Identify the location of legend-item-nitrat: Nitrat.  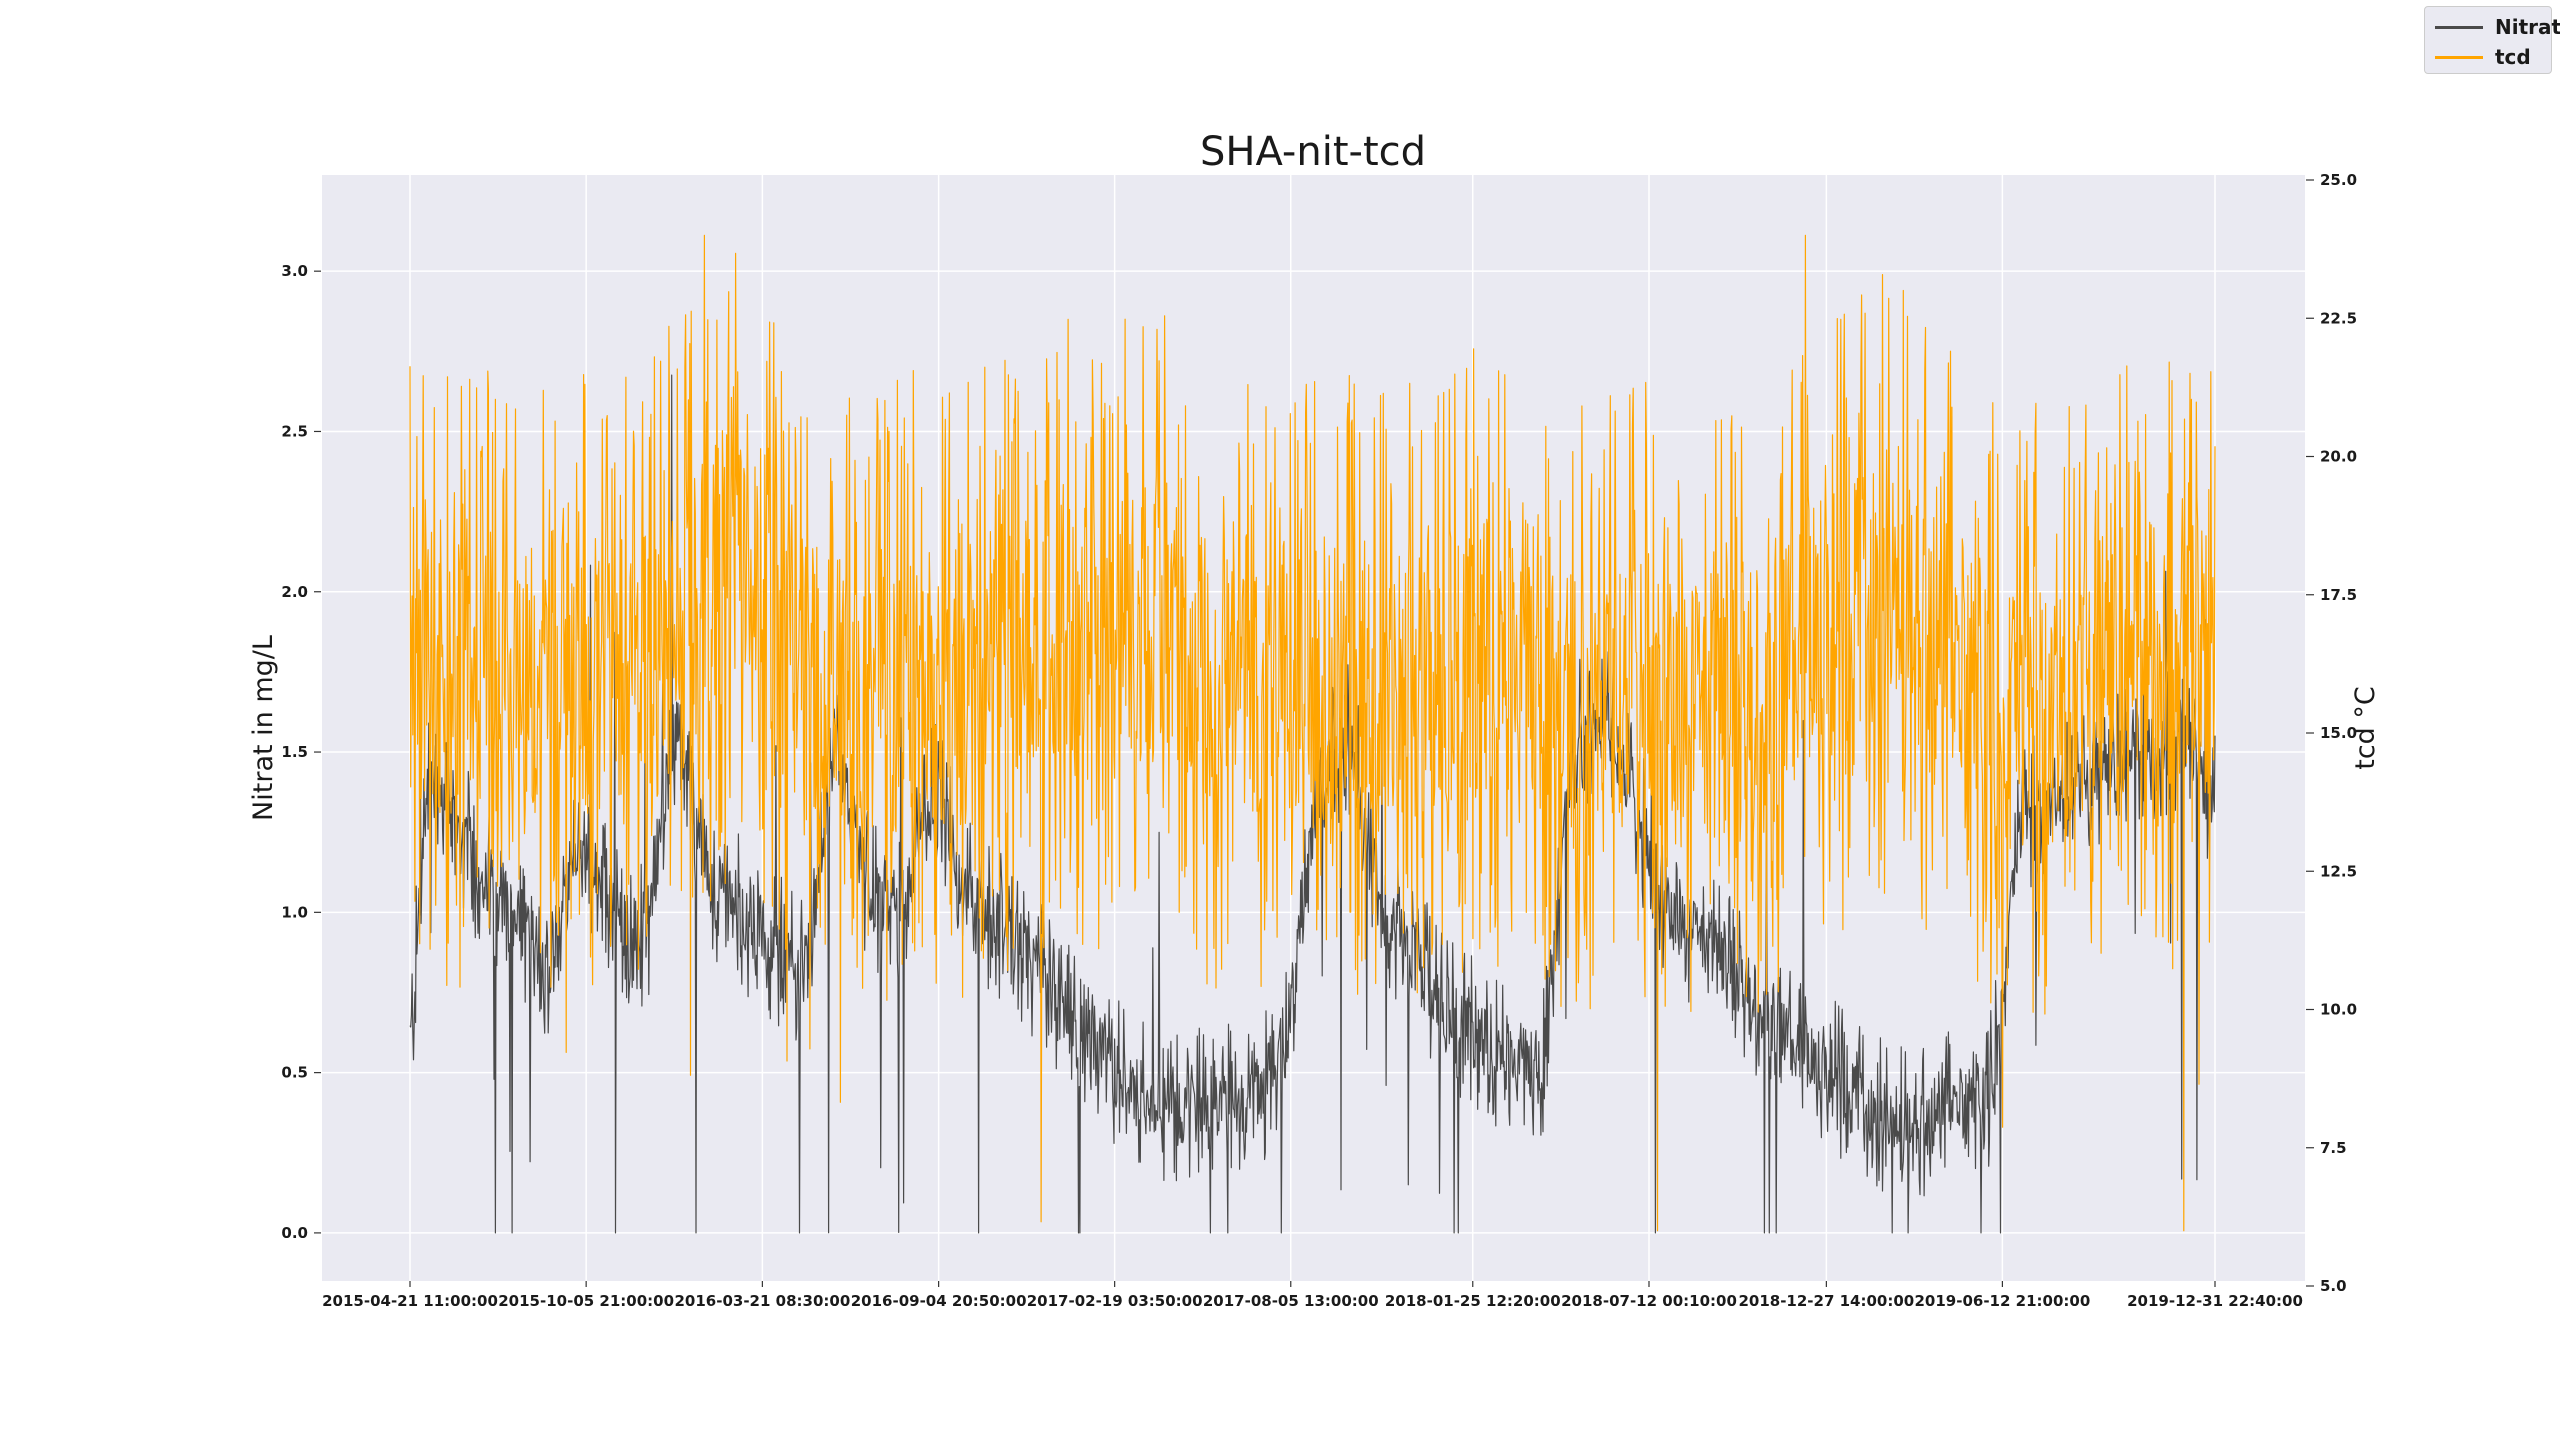
(2492, 27).